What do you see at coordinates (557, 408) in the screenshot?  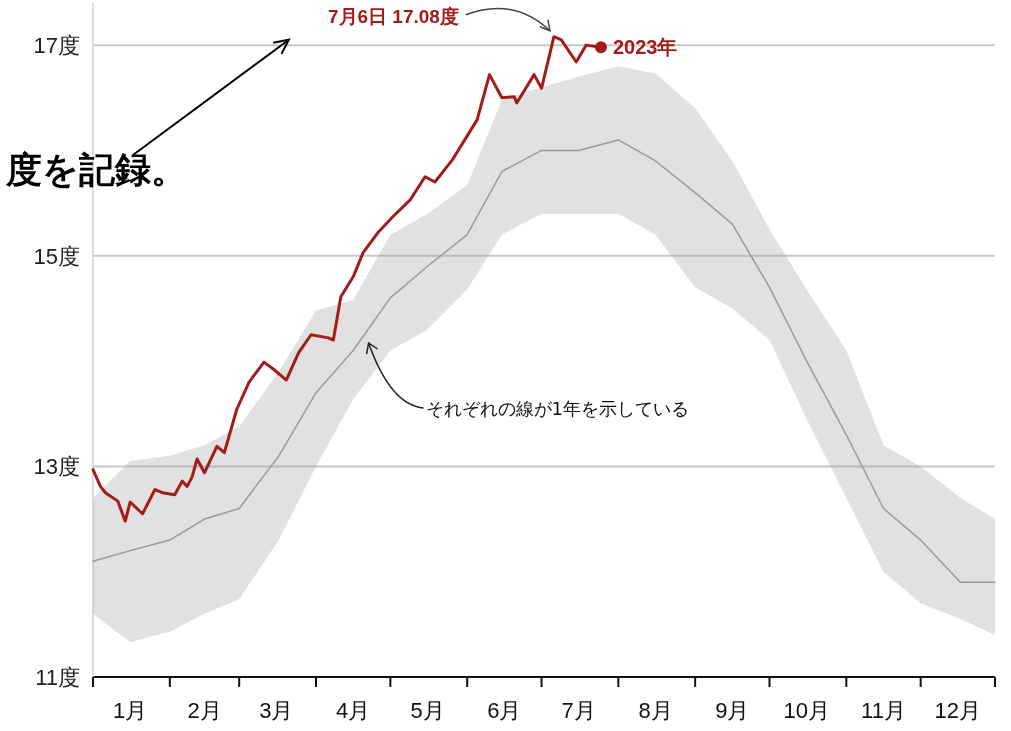 I see `annotation: それぞれの線が1年を示している` at bounding box center [557, 408].